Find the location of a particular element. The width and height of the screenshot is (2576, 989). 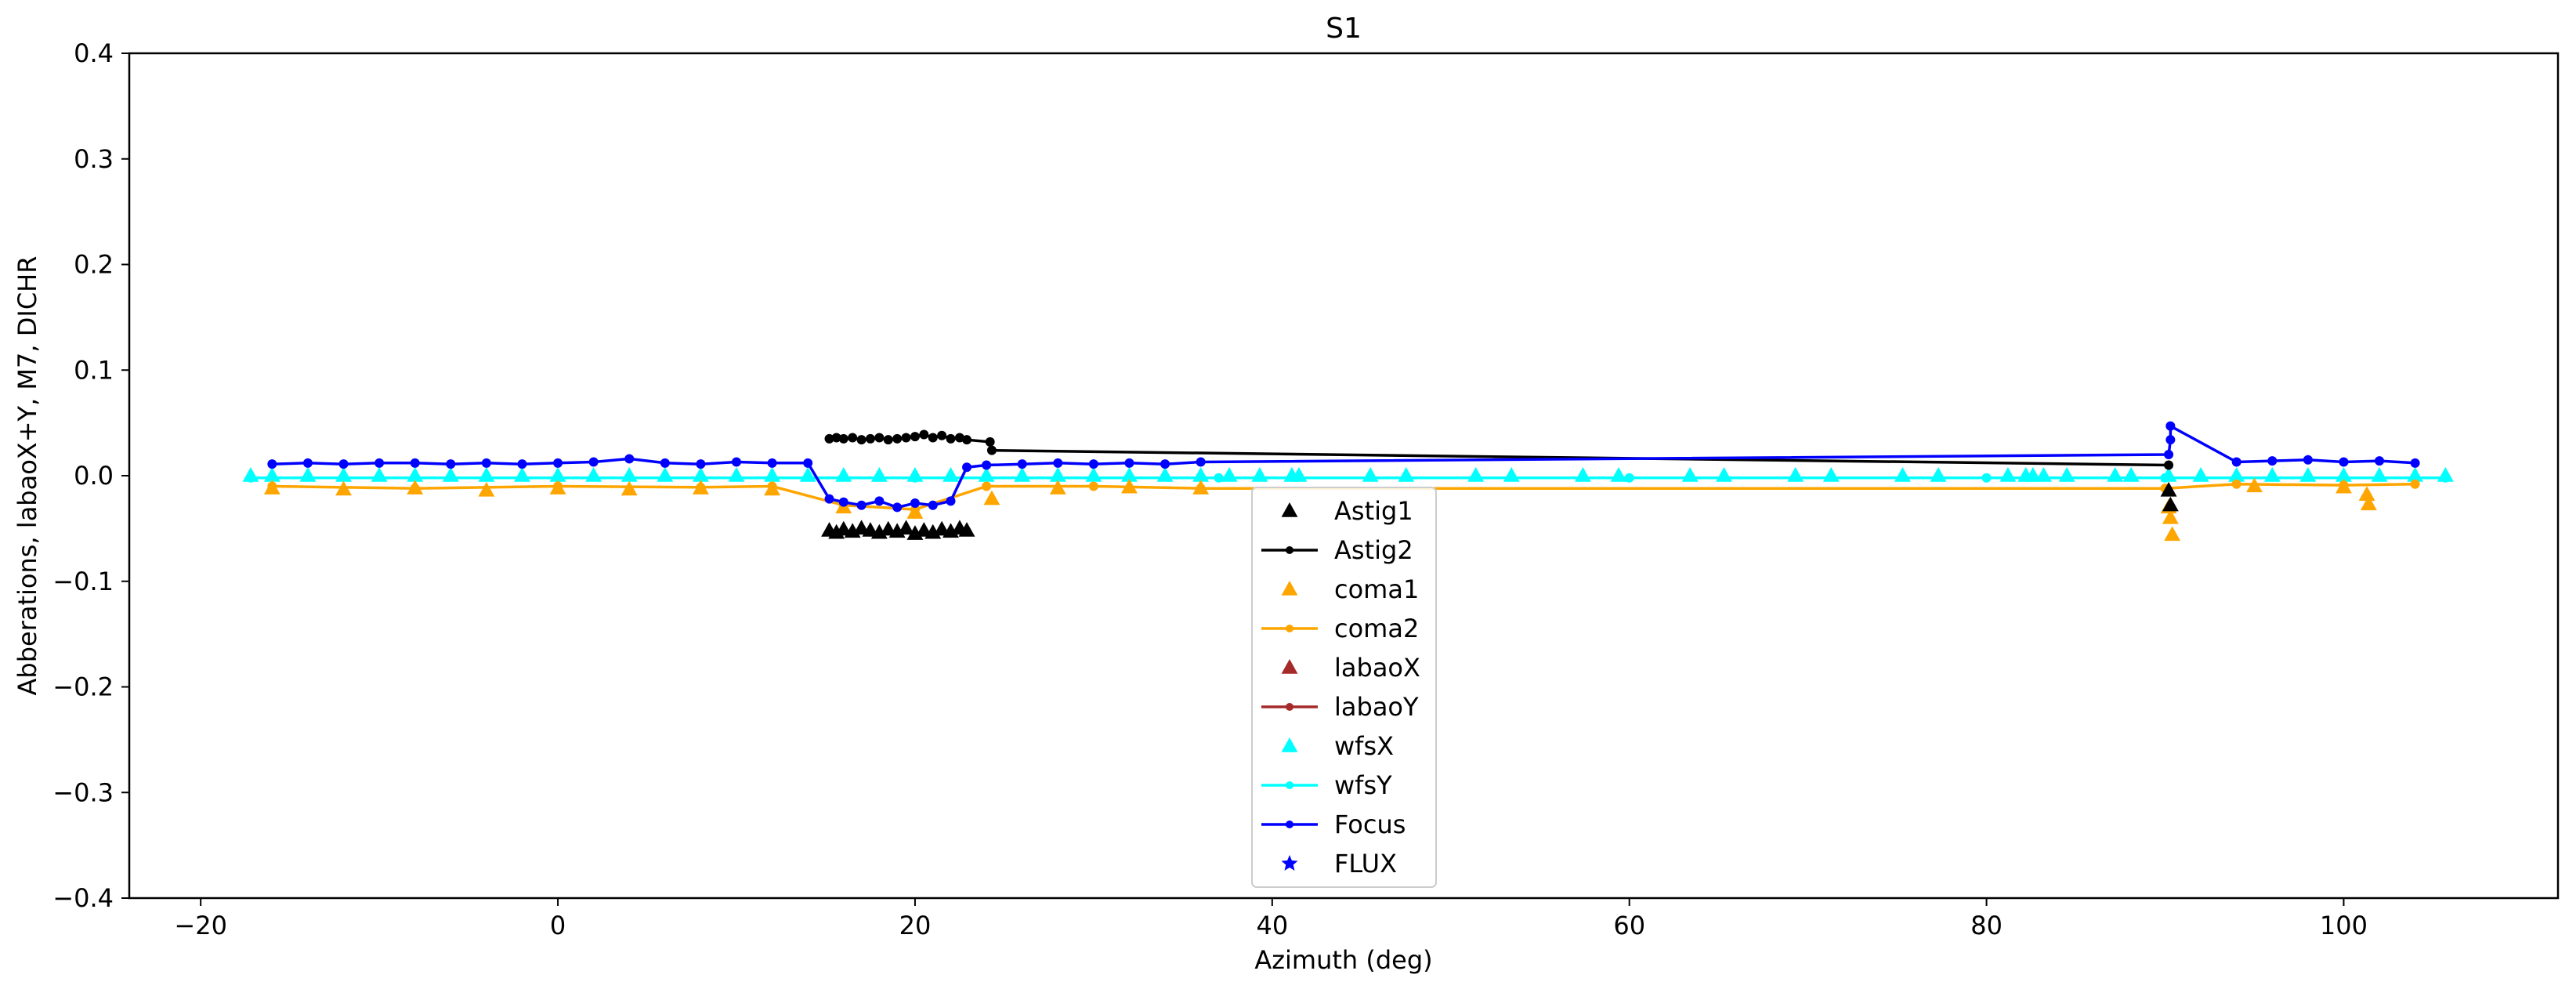

series-Astig1 is located at coordinates (1500, 511).